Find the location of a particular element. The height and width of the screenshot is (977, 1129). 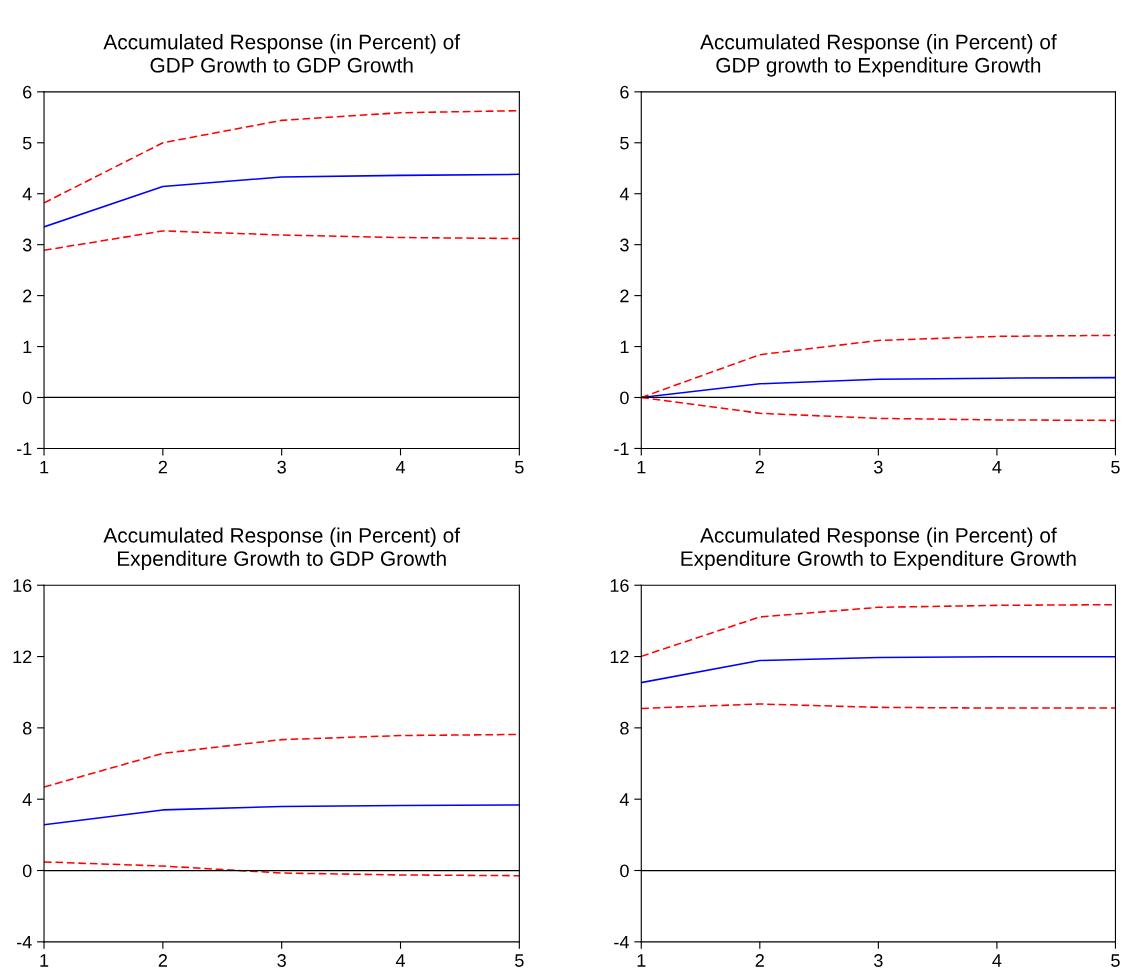

chart-title: Accumulated Response (in Percent) of Expenditure Growth to Expenditure Growth is located at coordinates (878, 549).